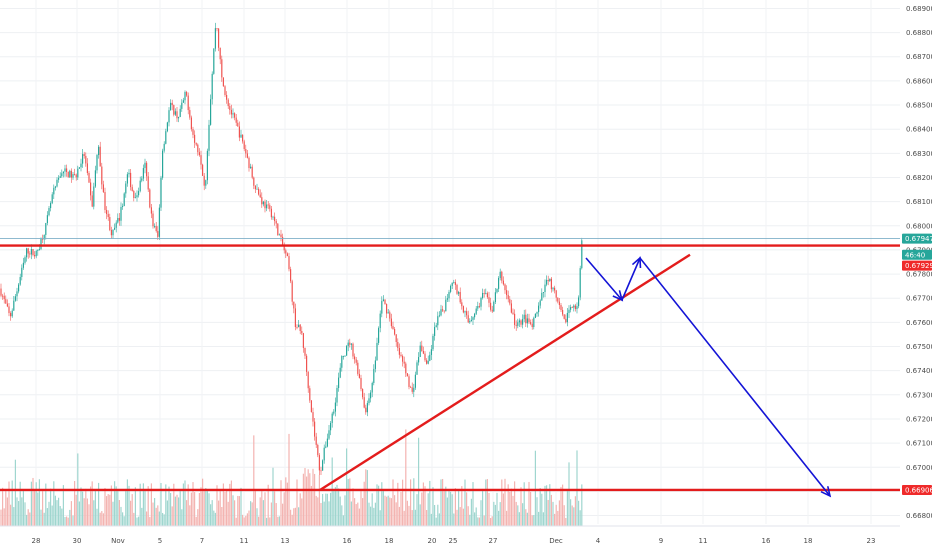 The height and width of the screenshot is (555, 932). Describe the element at coordinates (450, 535) in the screenshot. I see `time-axis: 28 30 Nov 5 7 11 13 16 18 20 25 27 Dec 4 9 11 16 18 23` at that location.